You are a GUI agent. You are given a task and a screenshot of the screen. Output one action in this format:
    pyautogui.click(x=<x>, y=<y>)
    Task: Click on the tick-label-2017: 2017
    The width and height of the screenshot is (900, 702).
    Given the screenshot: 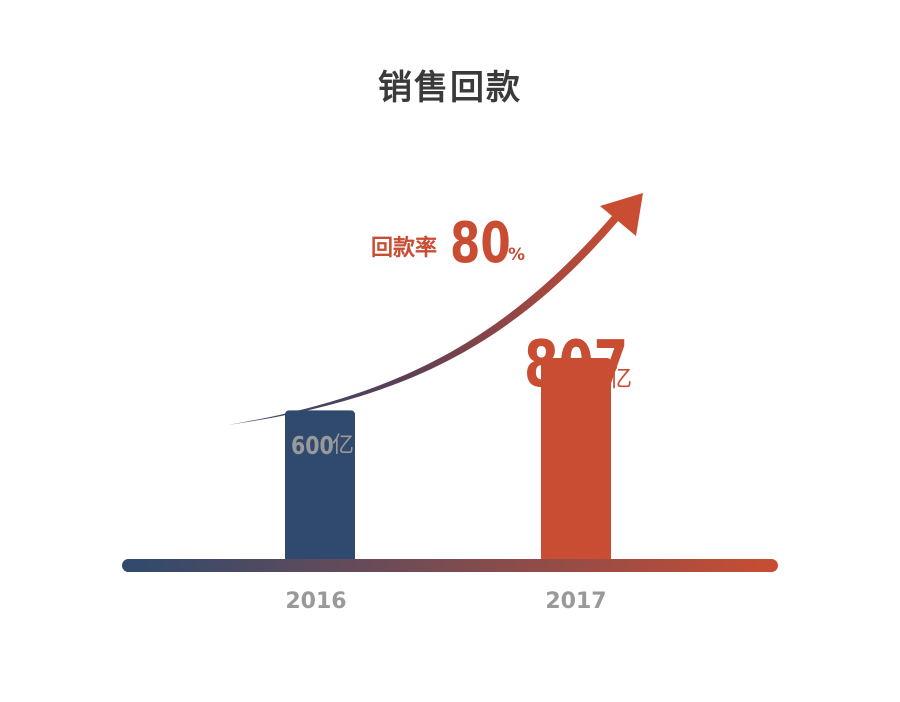 What is the action you would take?
    pyautogui.click(x=575, y=601)
    